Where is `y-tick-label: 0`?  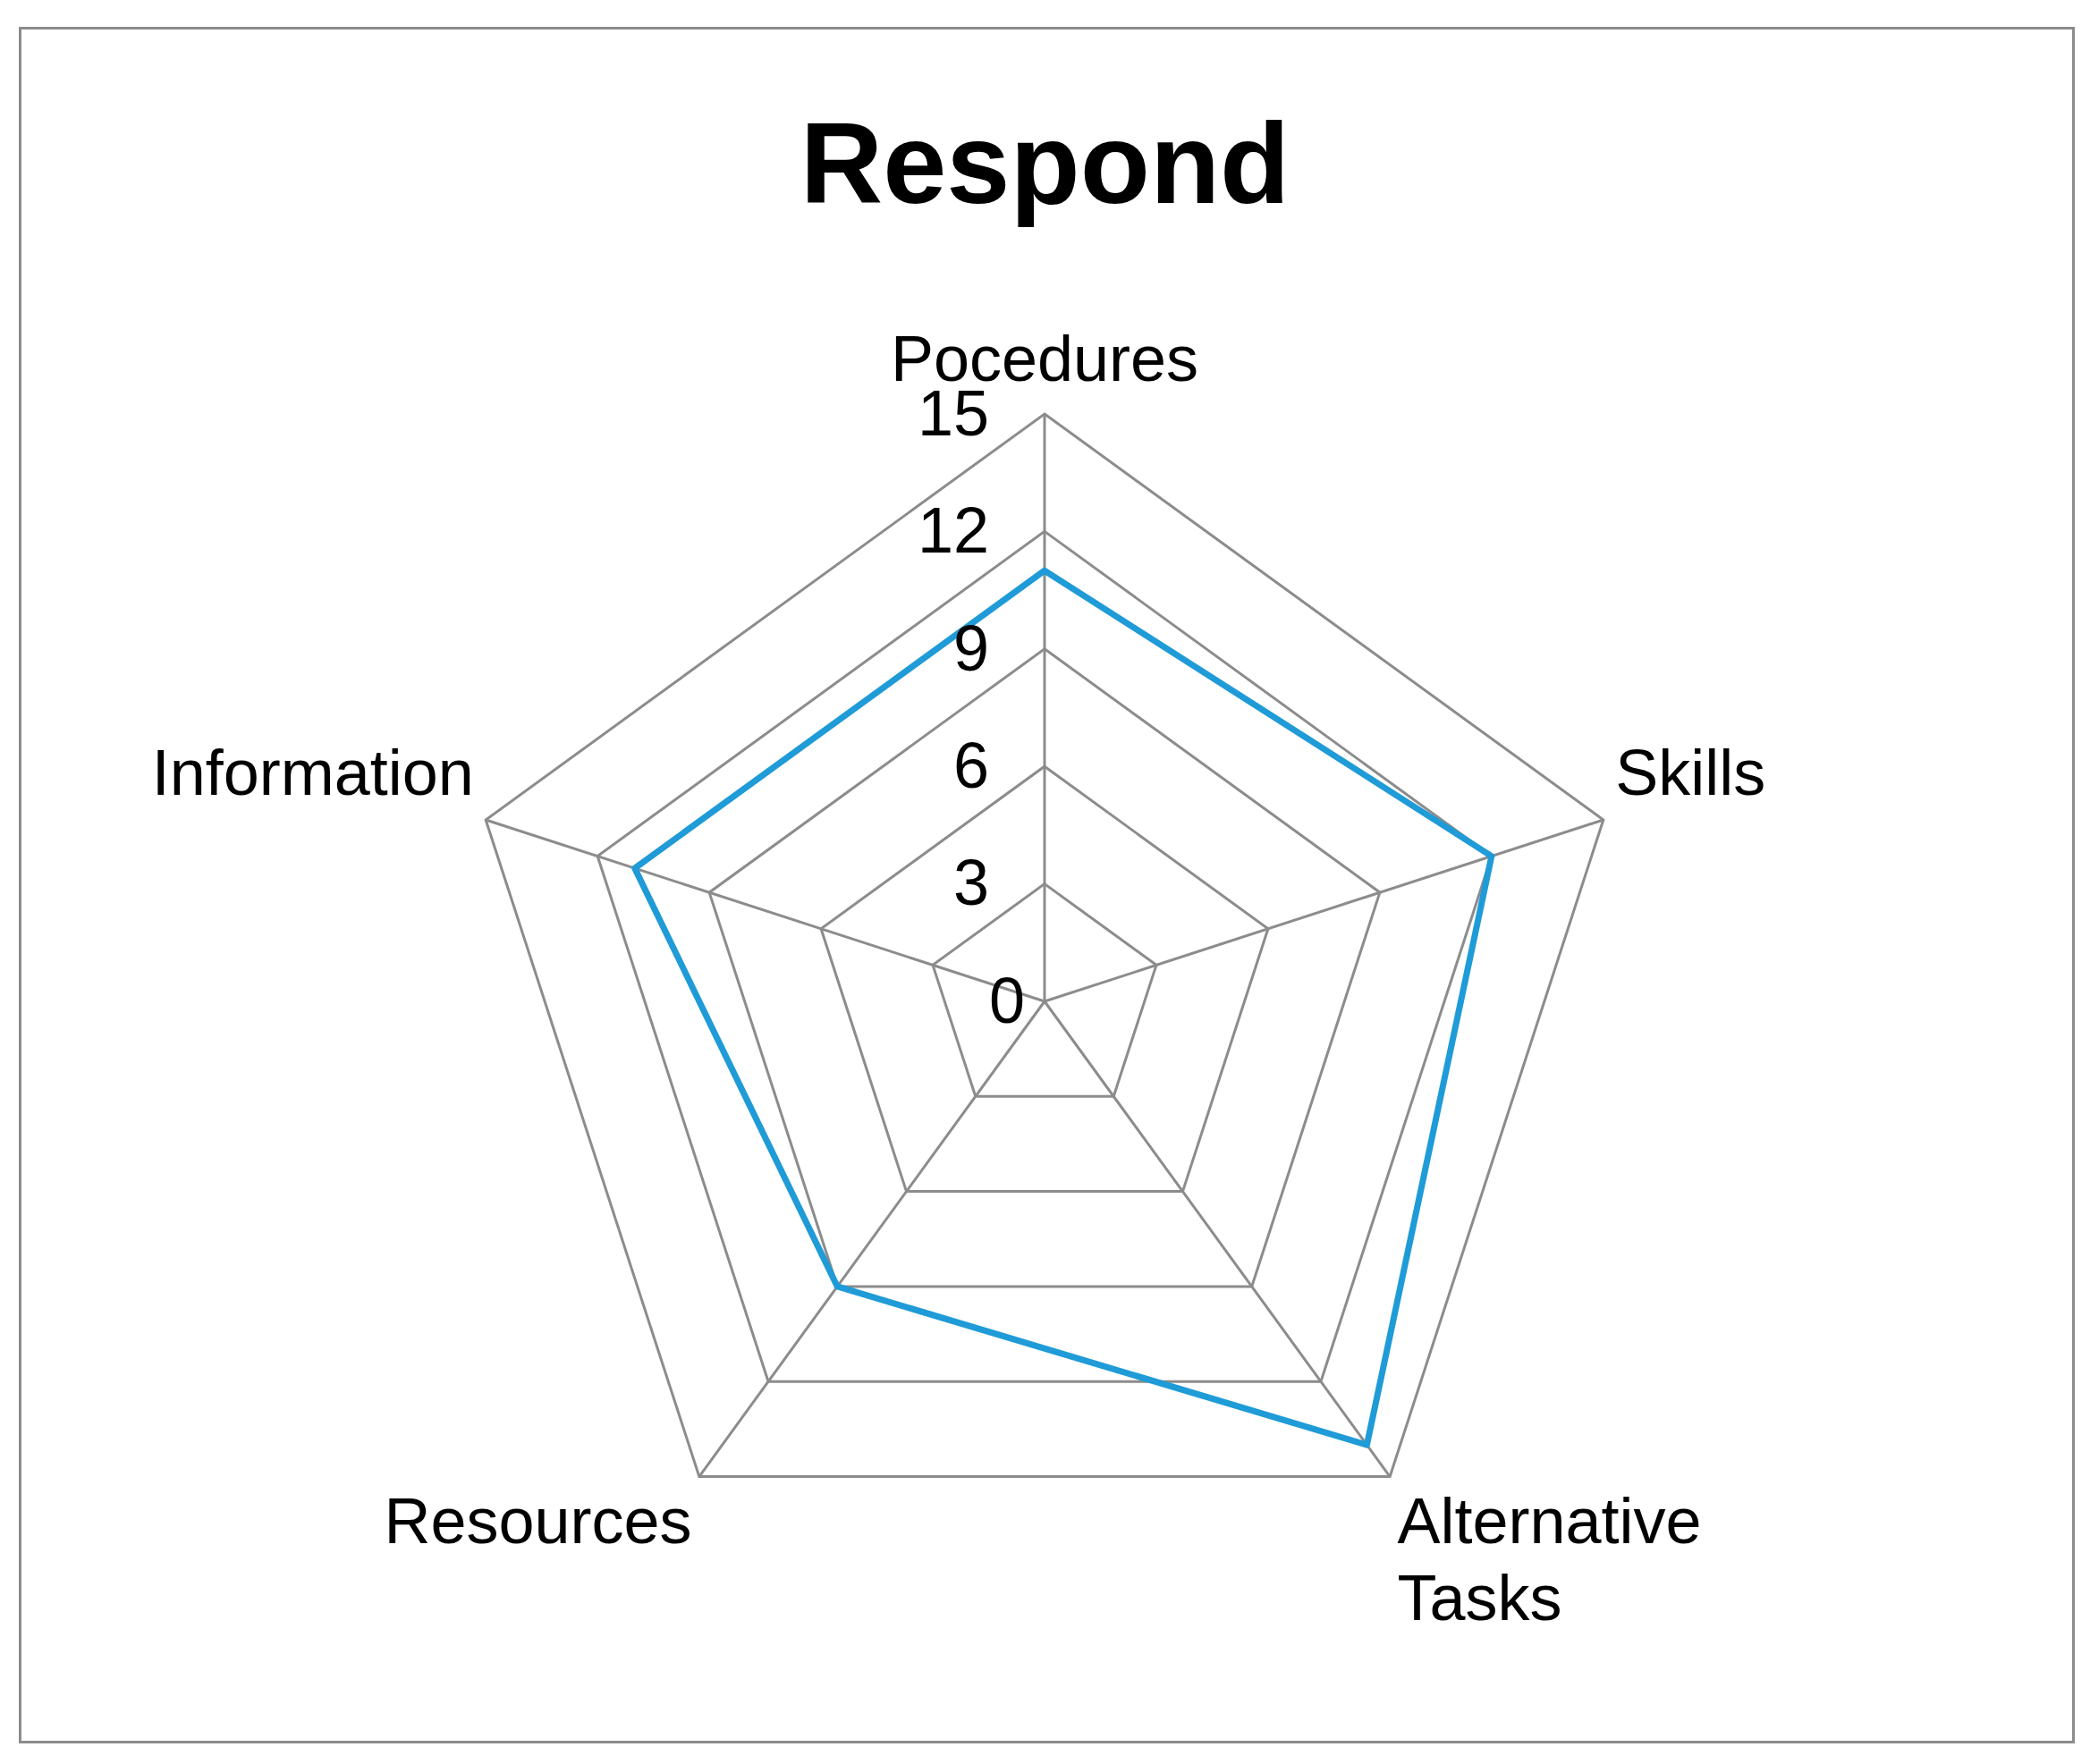 y-tick-label: 0 is located at coordinates (1006, 1000).